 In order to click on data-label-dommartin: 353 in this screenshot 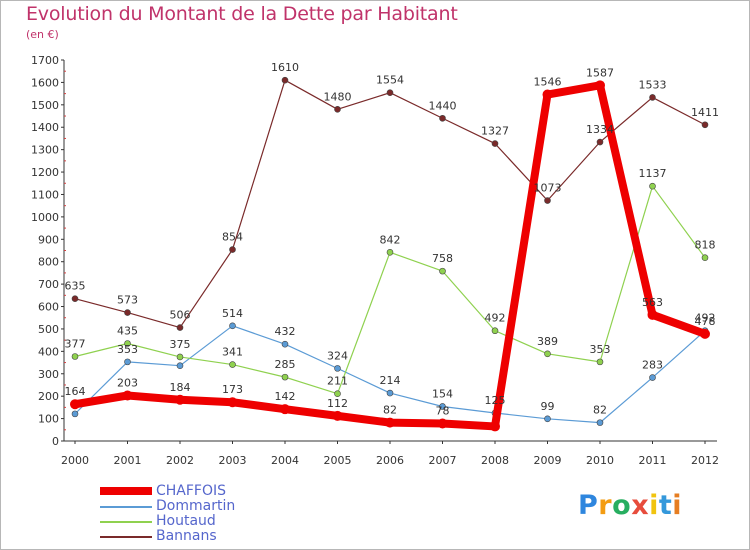, I will do `click(127, 349)`.